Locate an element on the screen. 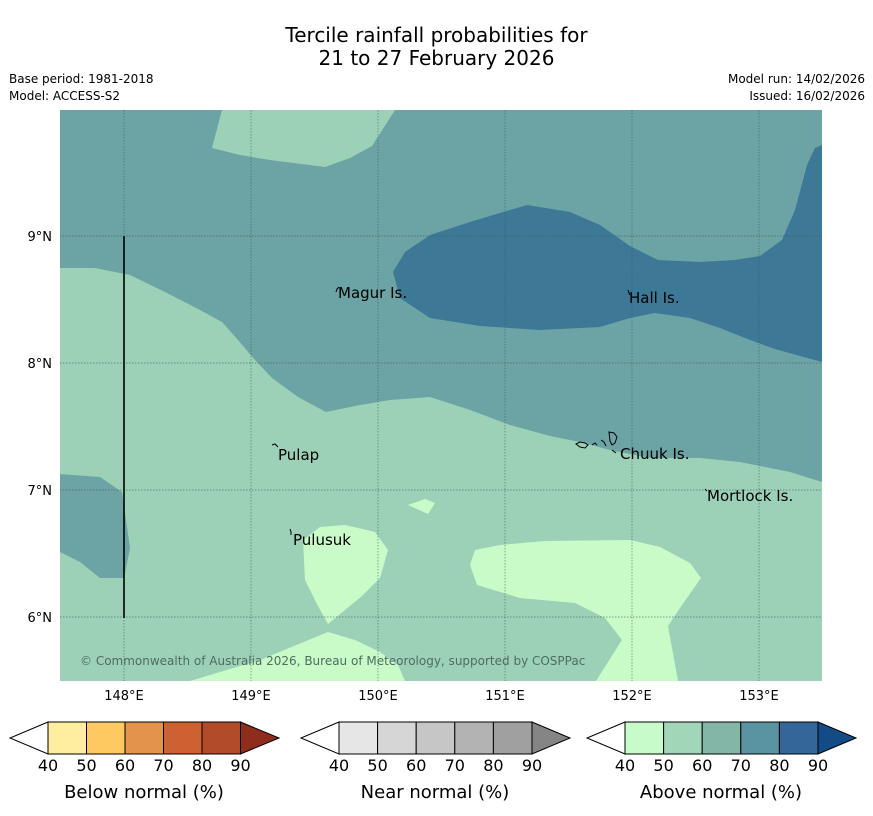 This screenshot has height=816, width=873. legend-below-tick: 90 is located at coordinates (240, 765).